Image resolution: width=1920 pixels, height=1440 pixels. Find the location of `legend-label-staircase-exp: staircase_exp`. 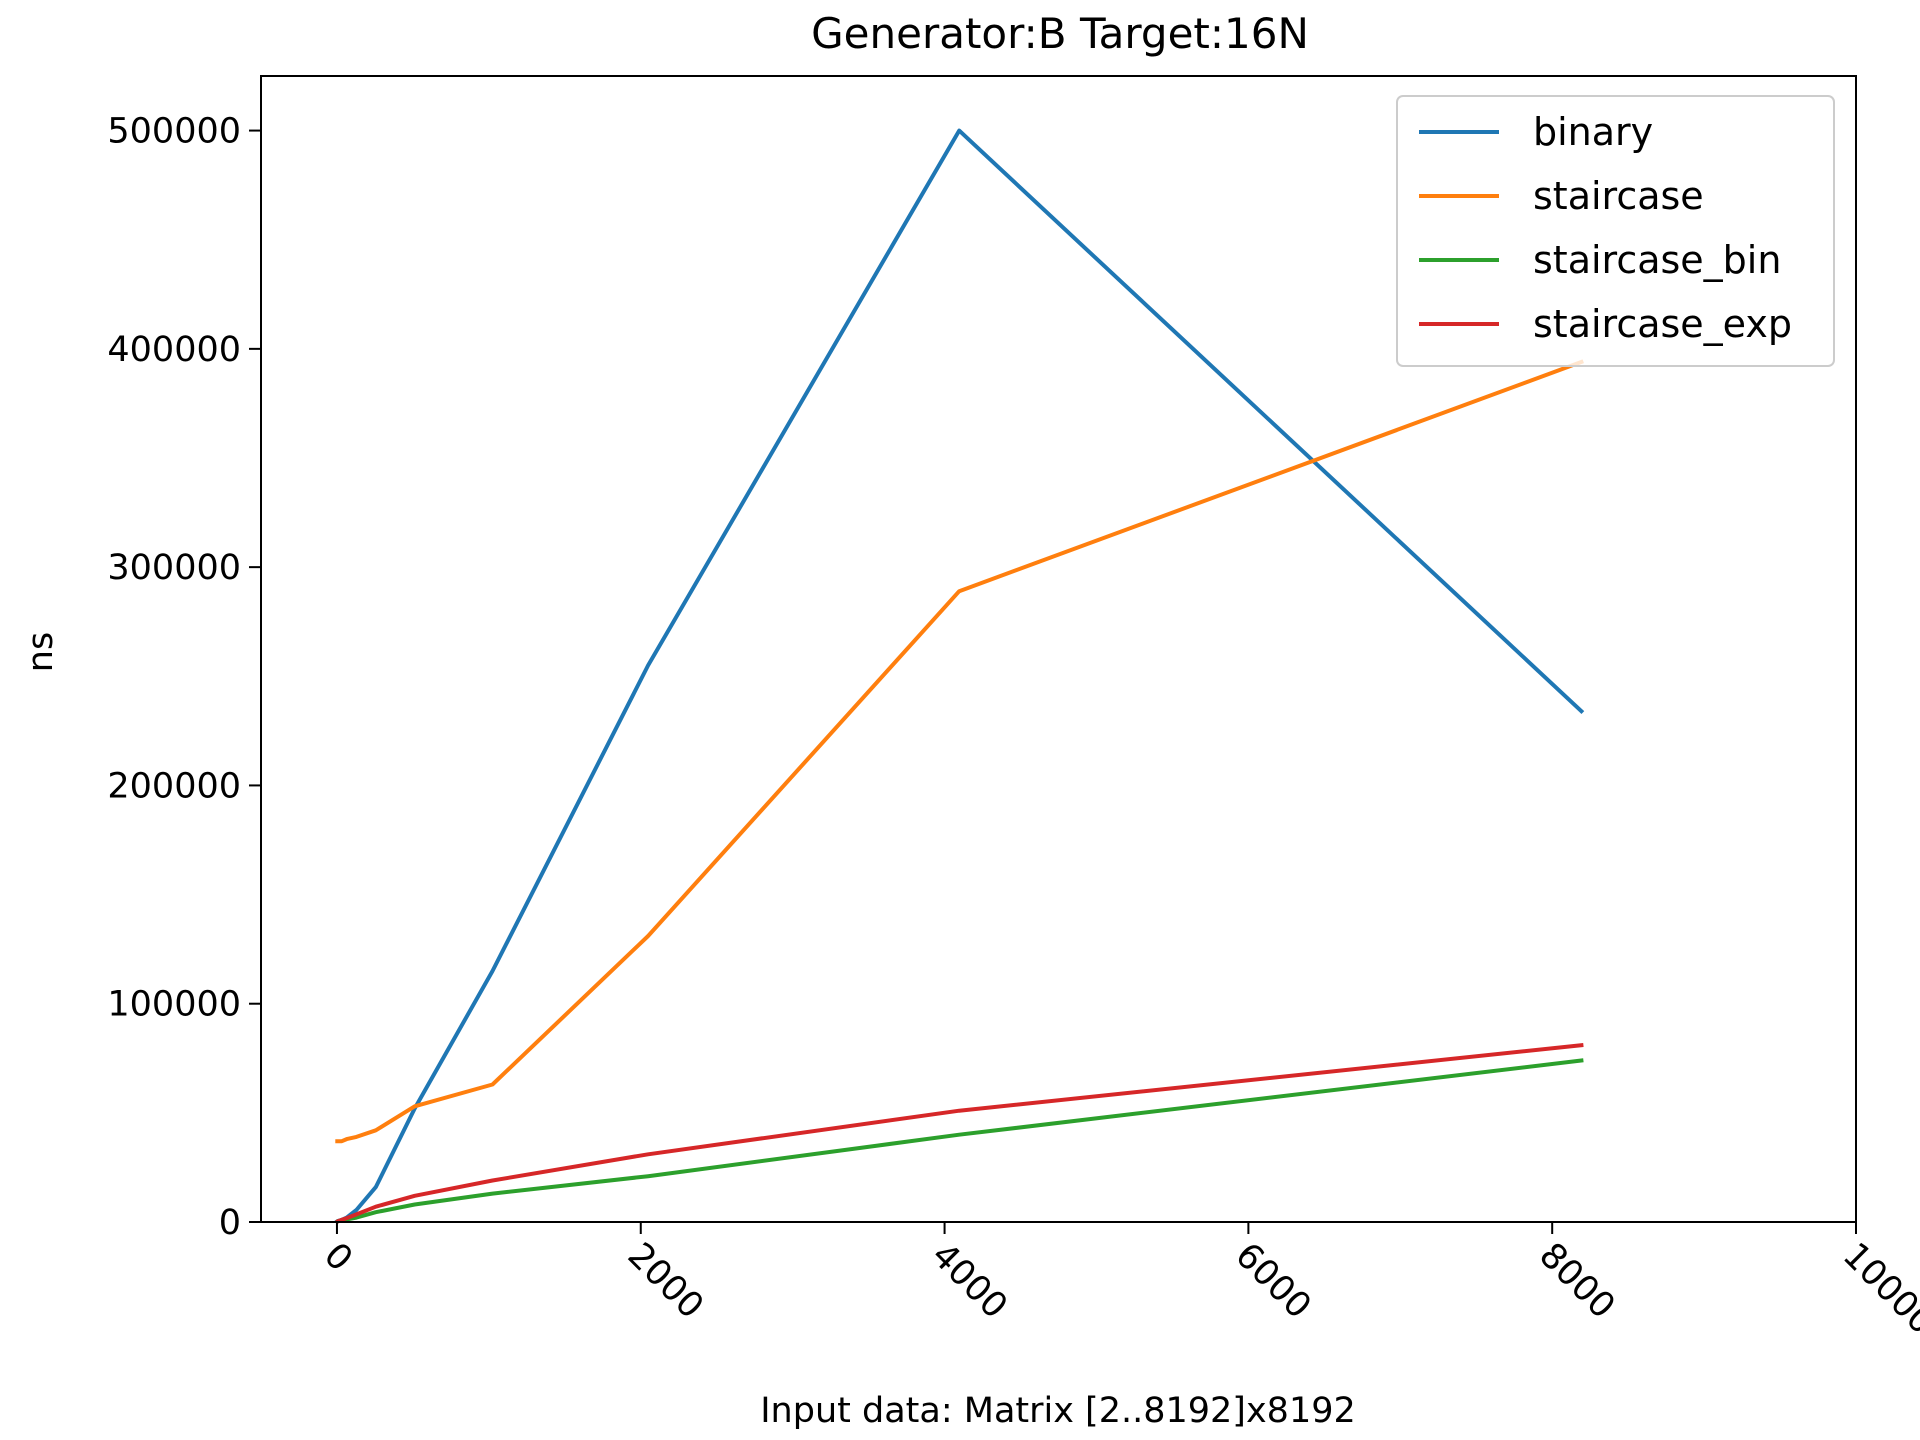

legend-label-staircase-exp: staircase_exp is located at coordinates (1662, 324).